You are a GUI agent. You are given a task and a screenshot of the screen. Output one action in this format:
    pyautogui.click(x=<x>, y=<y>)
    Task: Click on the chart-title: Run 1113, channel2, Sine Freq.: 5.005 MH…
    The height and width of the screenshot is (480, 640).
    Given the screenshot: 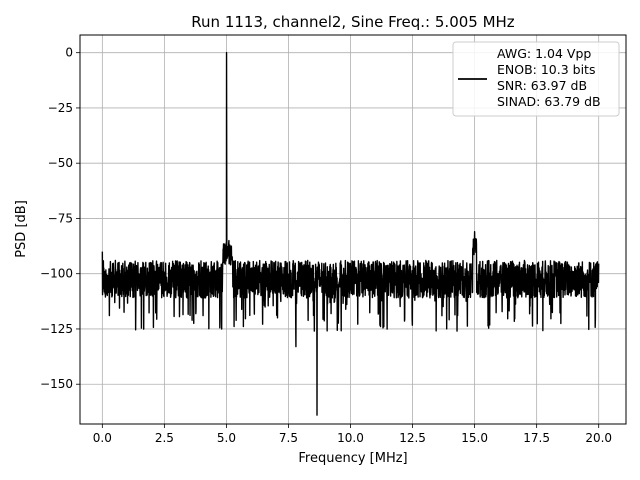 What is the action you would take?
    pyautogui.click(x=353, y=22)
    